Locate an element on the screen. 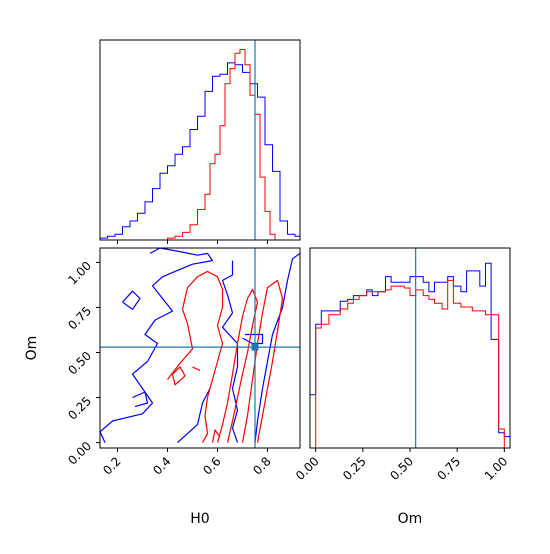 Image resolution: width=550 pixels, height=554 pixels. h0-marginal-panel is located at coordinates (200, 141).